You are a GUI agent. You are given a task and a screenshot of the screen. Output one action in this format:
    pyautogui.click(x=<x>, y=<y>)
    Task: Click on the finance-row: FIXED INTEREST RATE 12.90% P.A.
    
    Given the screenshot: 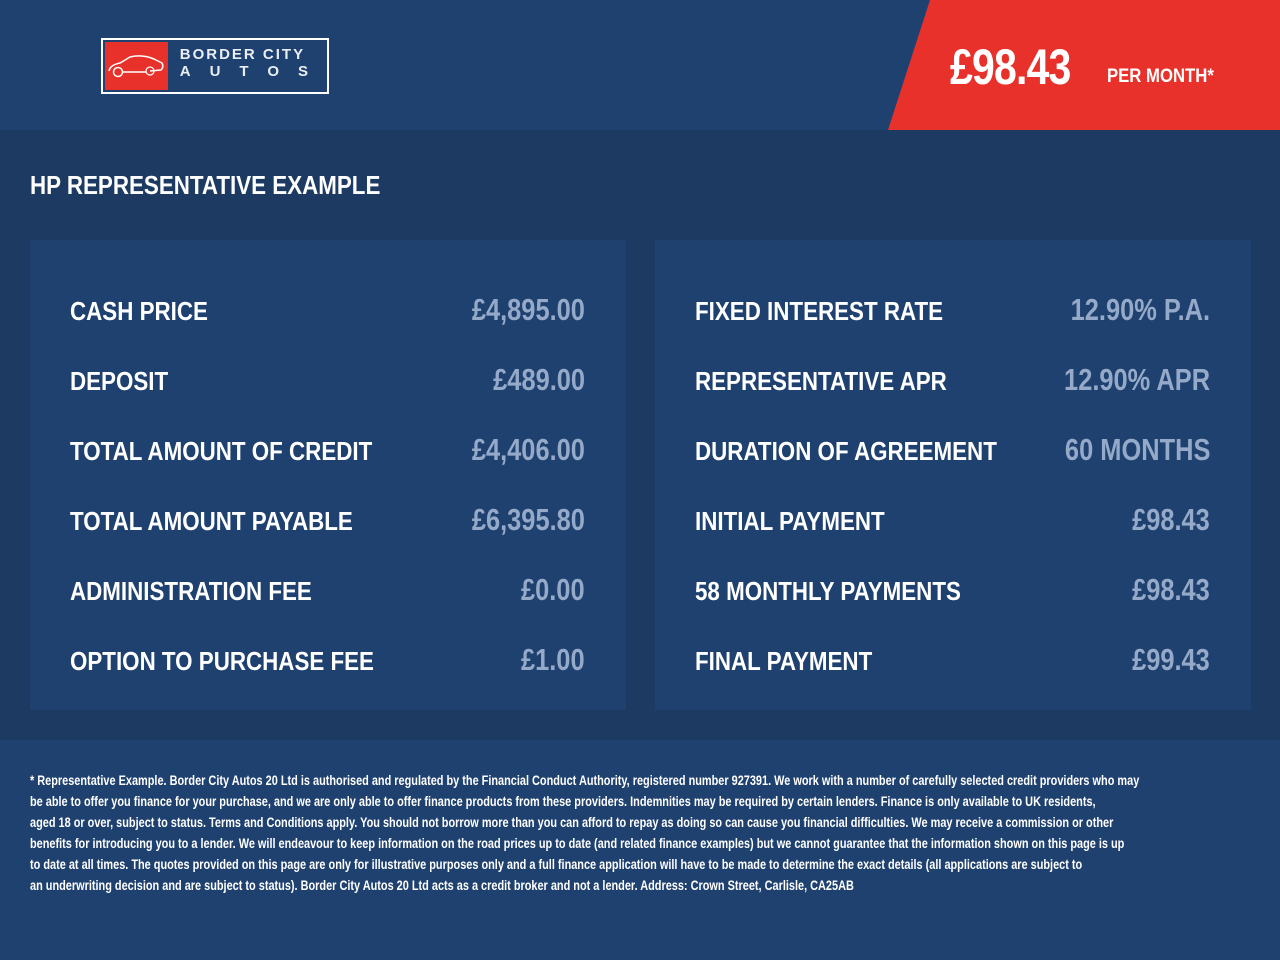 What is the action you would take?
    pyautogui.click(x=952, y=310)
    